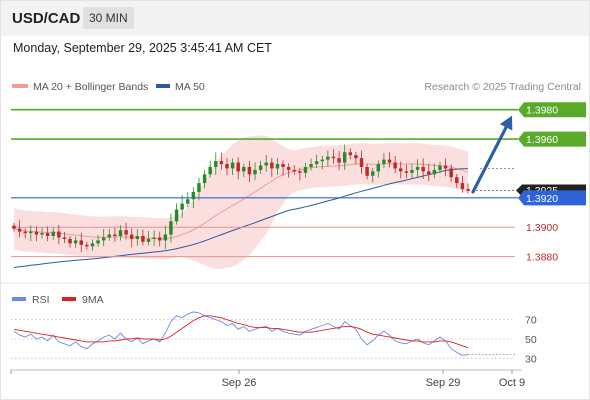  Describe the element at coordinates (58, 300) in the screenshot. I see `rsi-legend: RSI 9MA` at that location.